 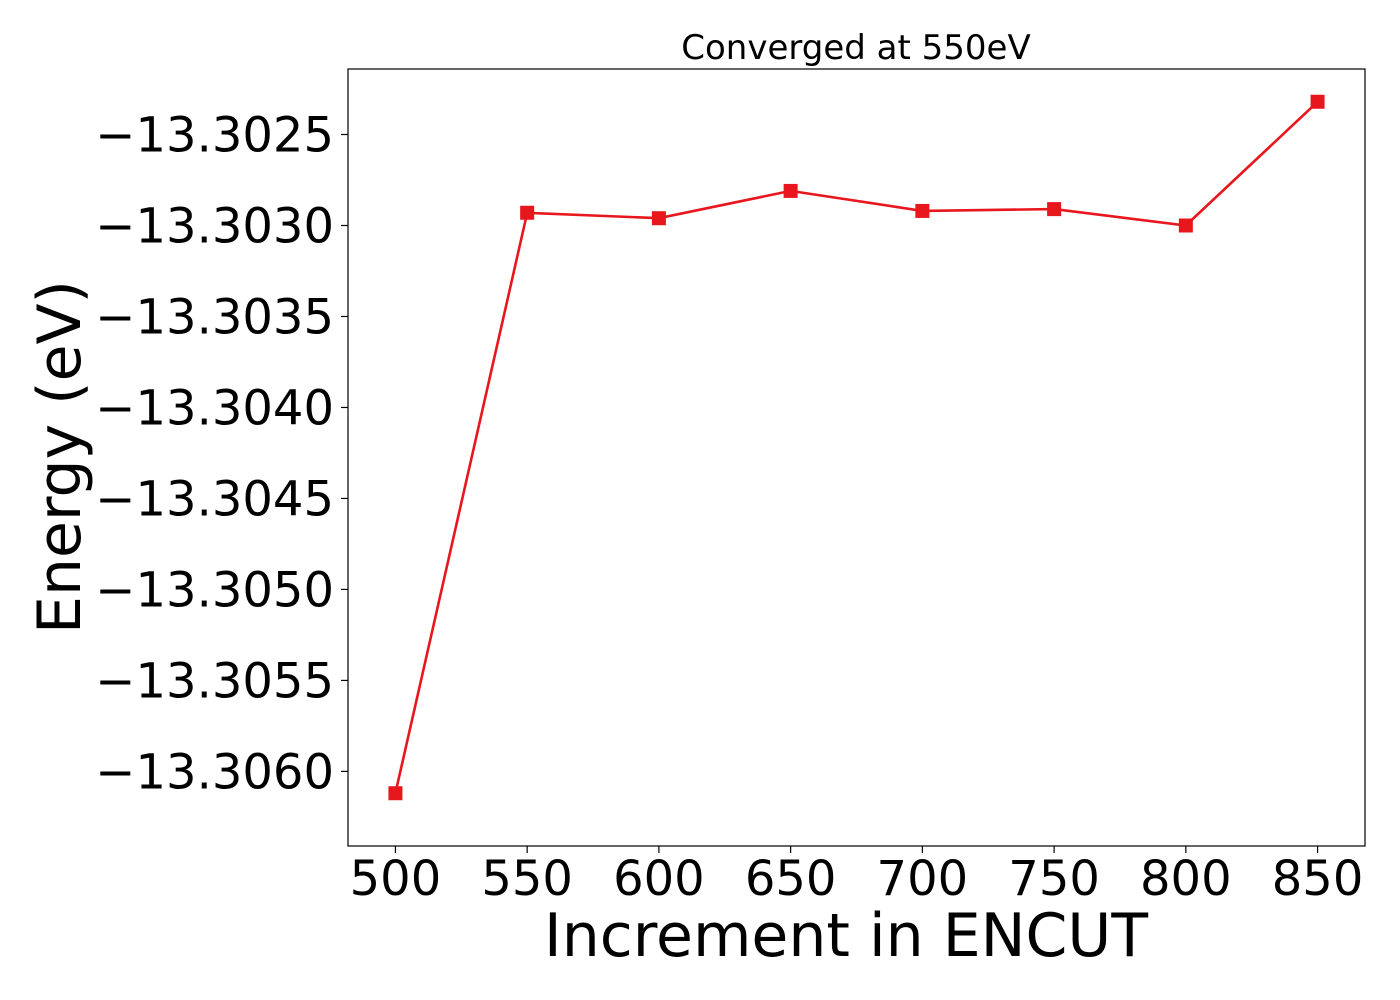 What do you see at coordinates (214, 499) in the screenshot?
I see `y-tick-label: −13.3045` at bounding box center [214, 499].